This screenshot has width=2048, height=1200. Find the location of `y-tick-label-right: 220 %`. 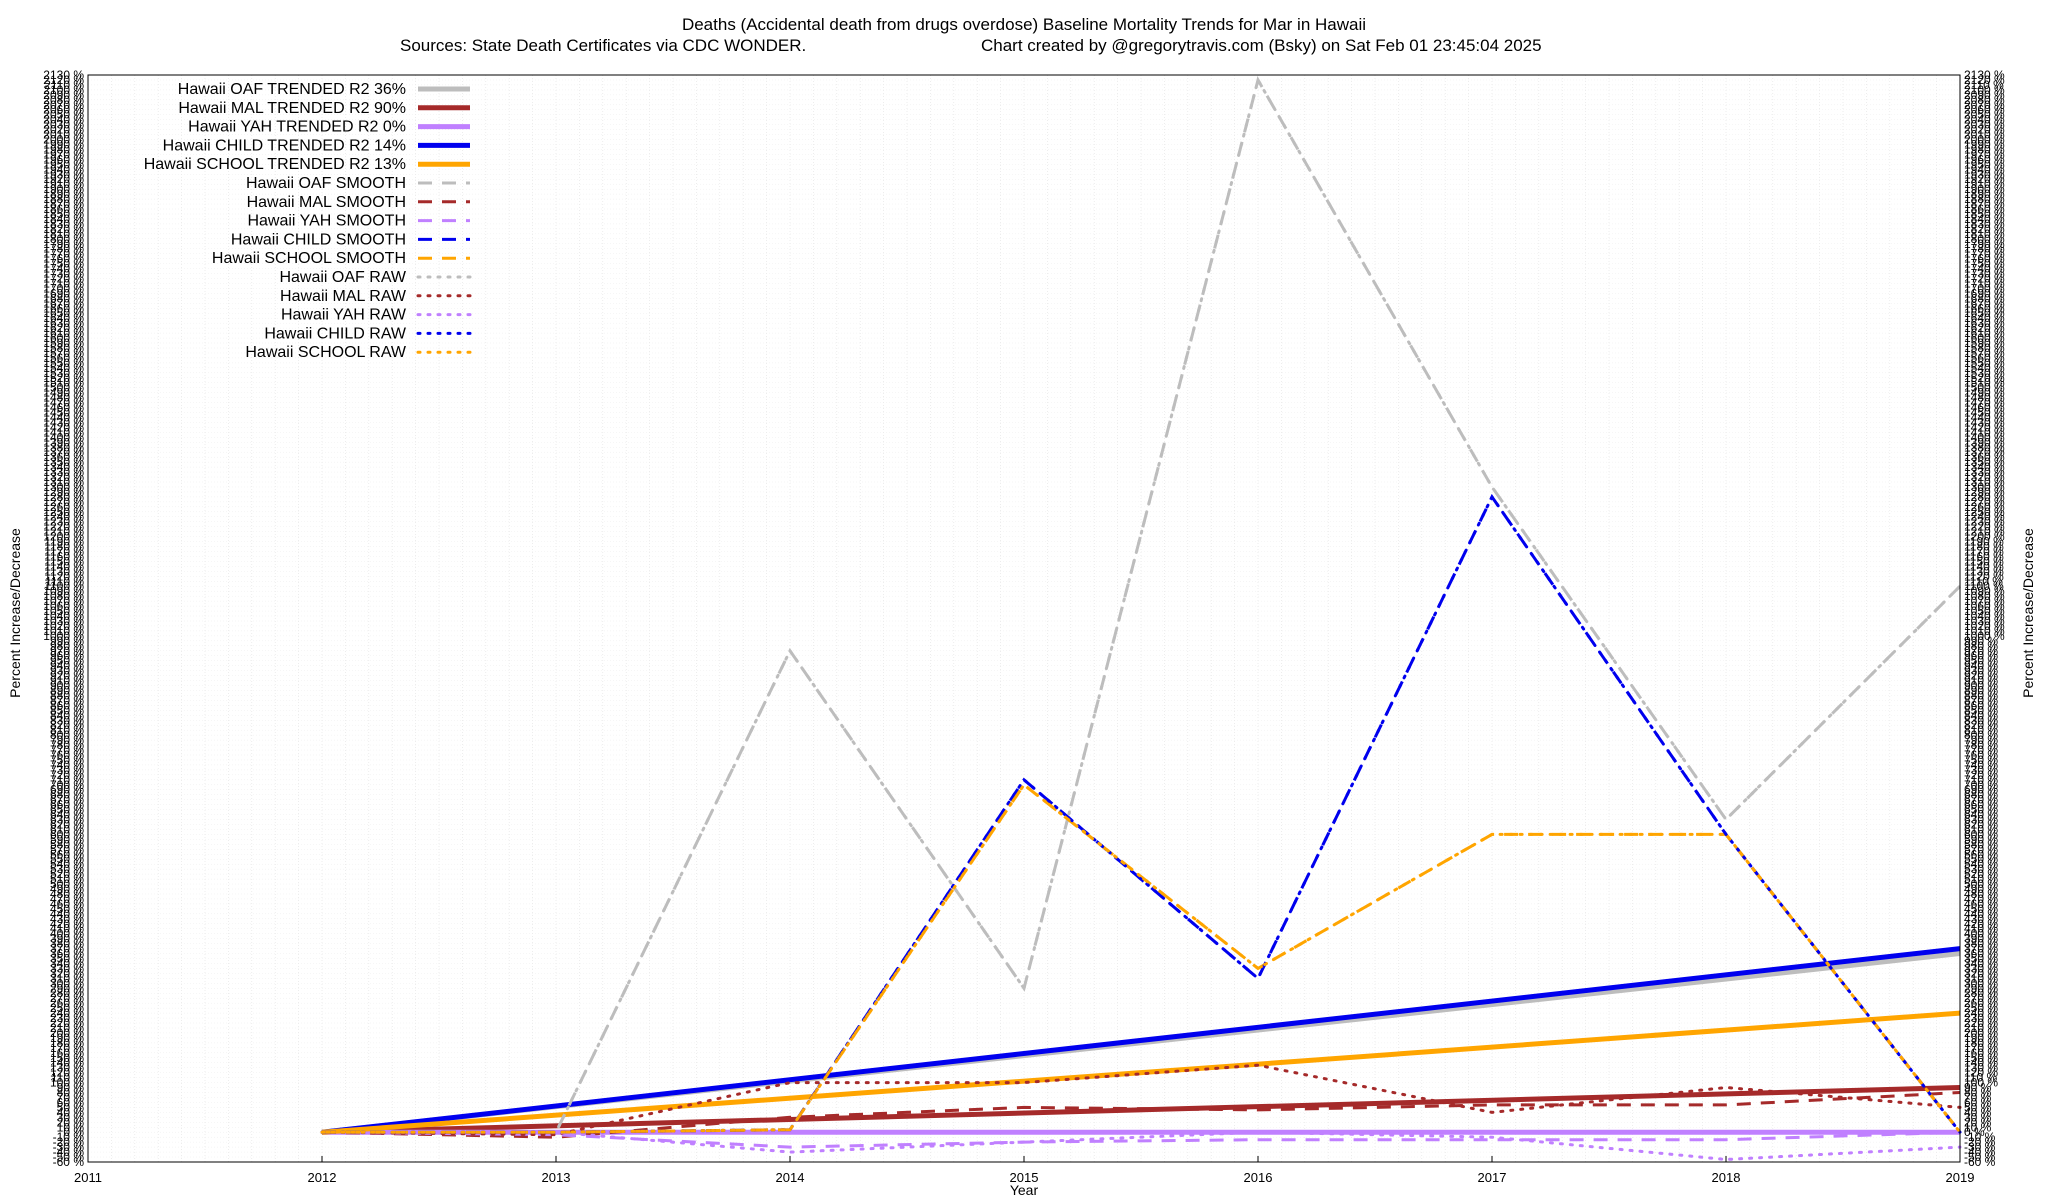

y-tick-label-right: 220 % is located at coordinates (1981, 1023).